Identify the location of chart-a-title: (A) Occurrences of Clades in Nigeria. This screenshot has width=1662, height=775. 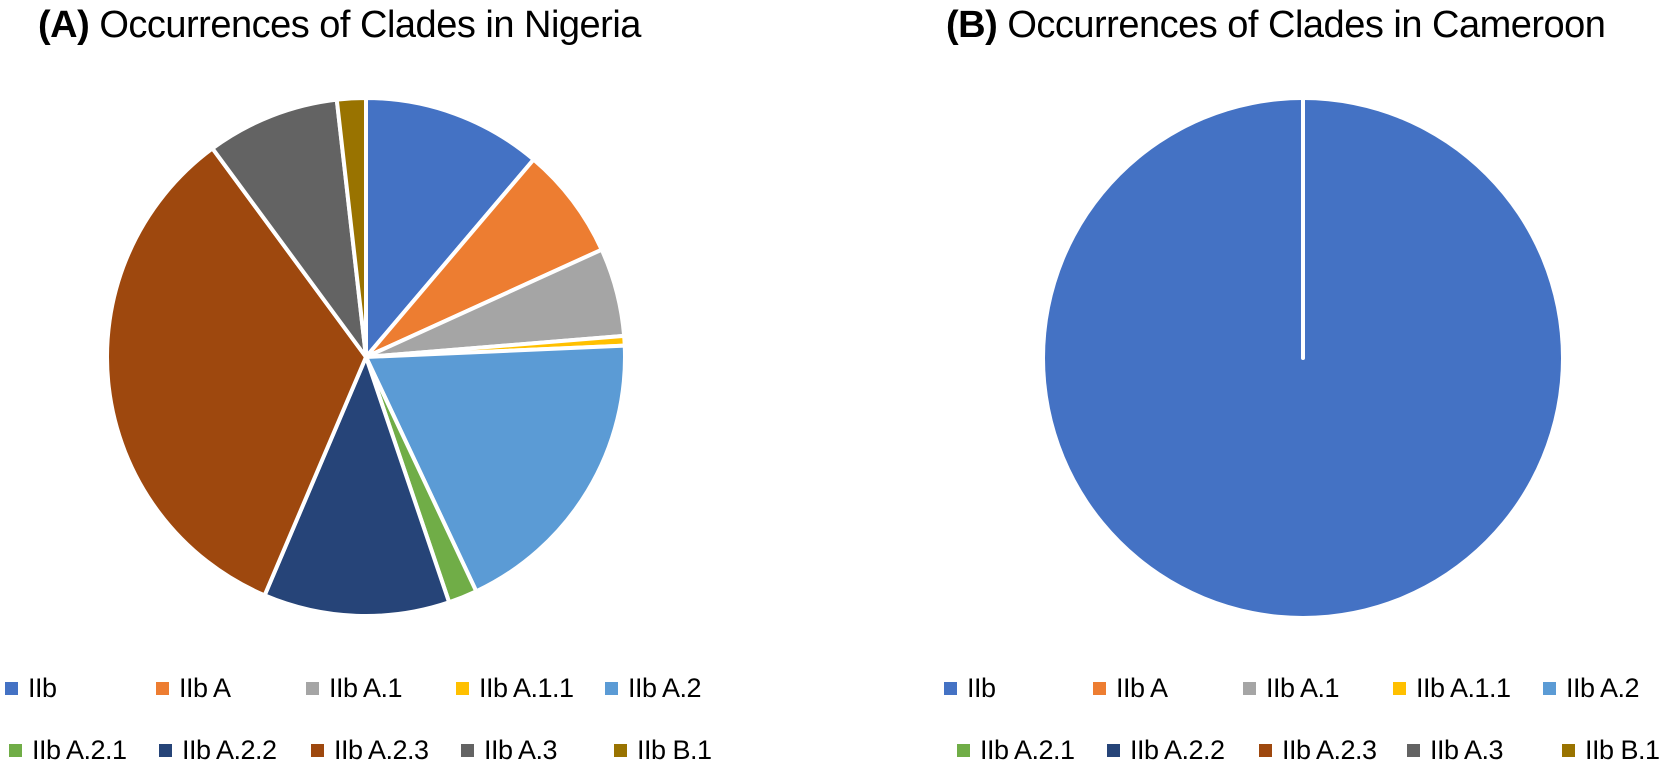
(339, 25).